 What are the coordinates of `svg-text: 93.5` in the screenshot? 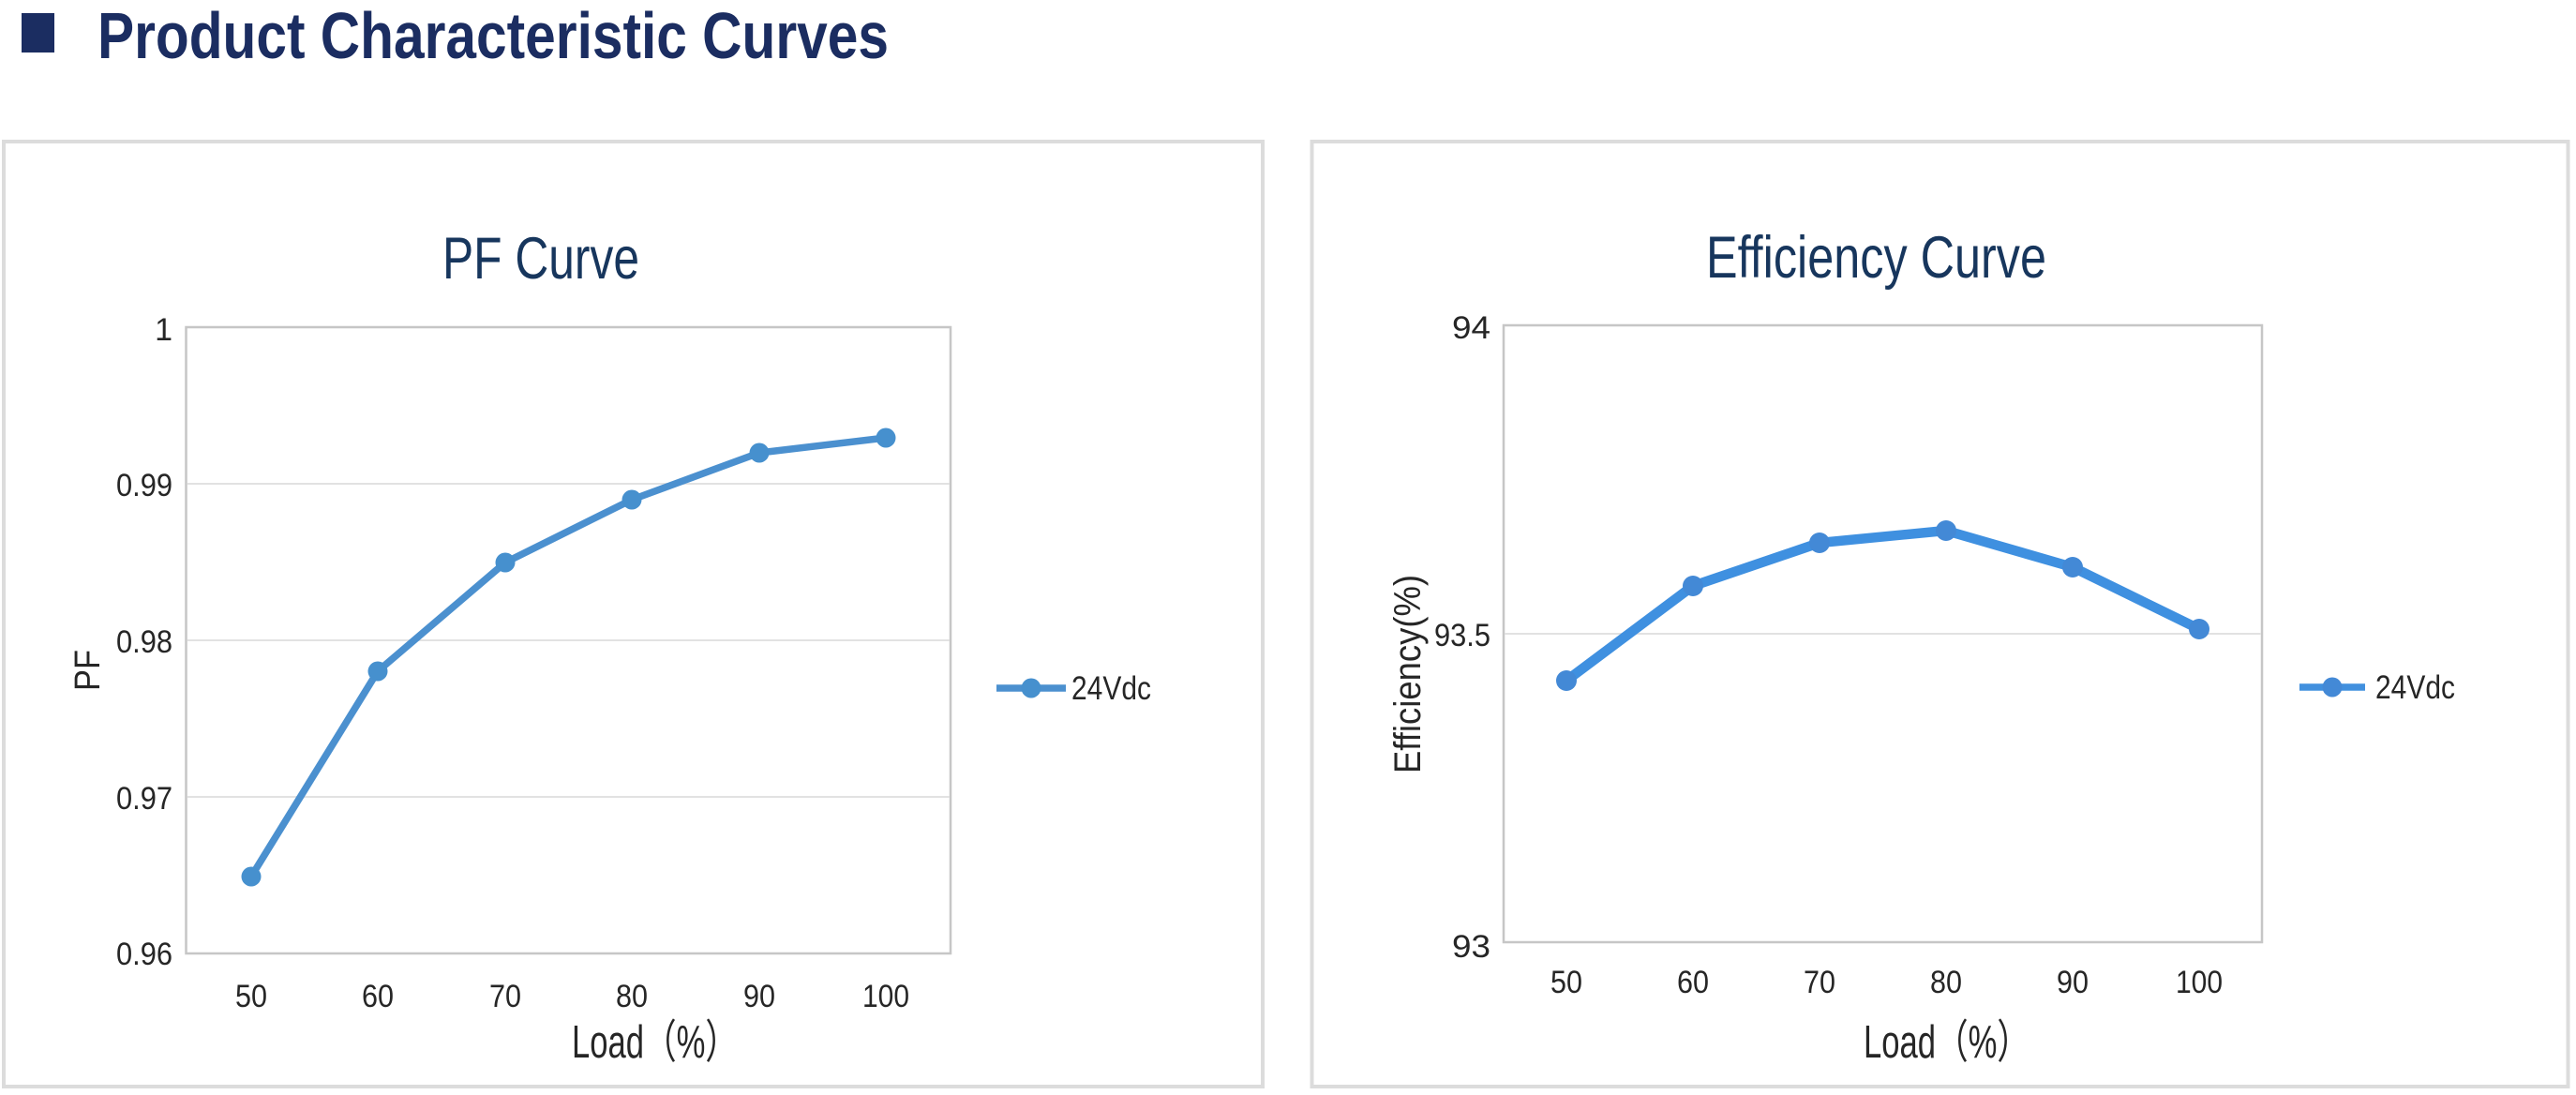 It's located at (1462, 635).